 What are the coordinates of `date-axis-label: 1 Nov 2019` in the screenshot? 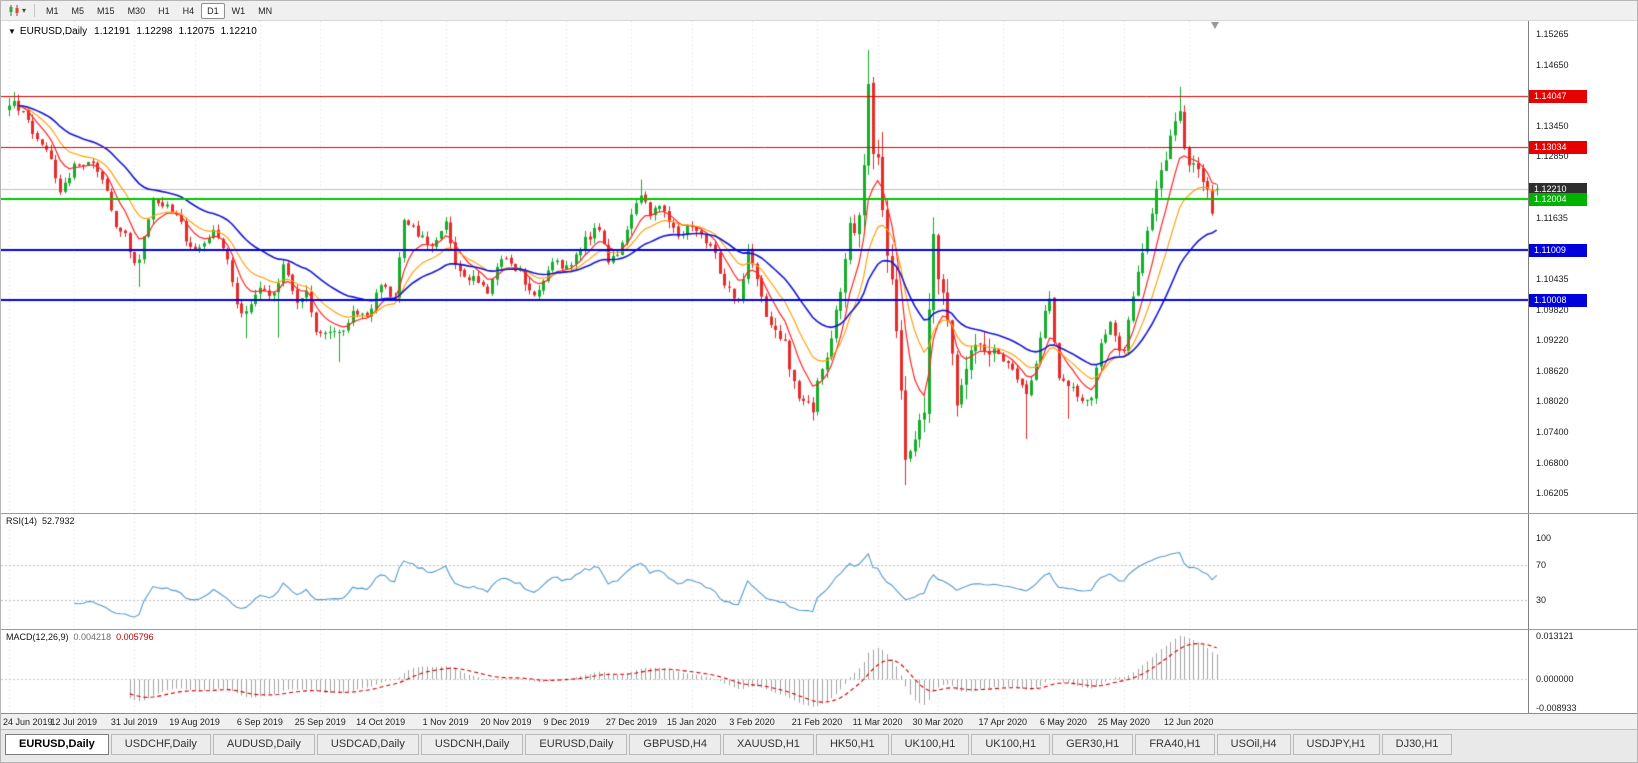 It's located at (445, 722).